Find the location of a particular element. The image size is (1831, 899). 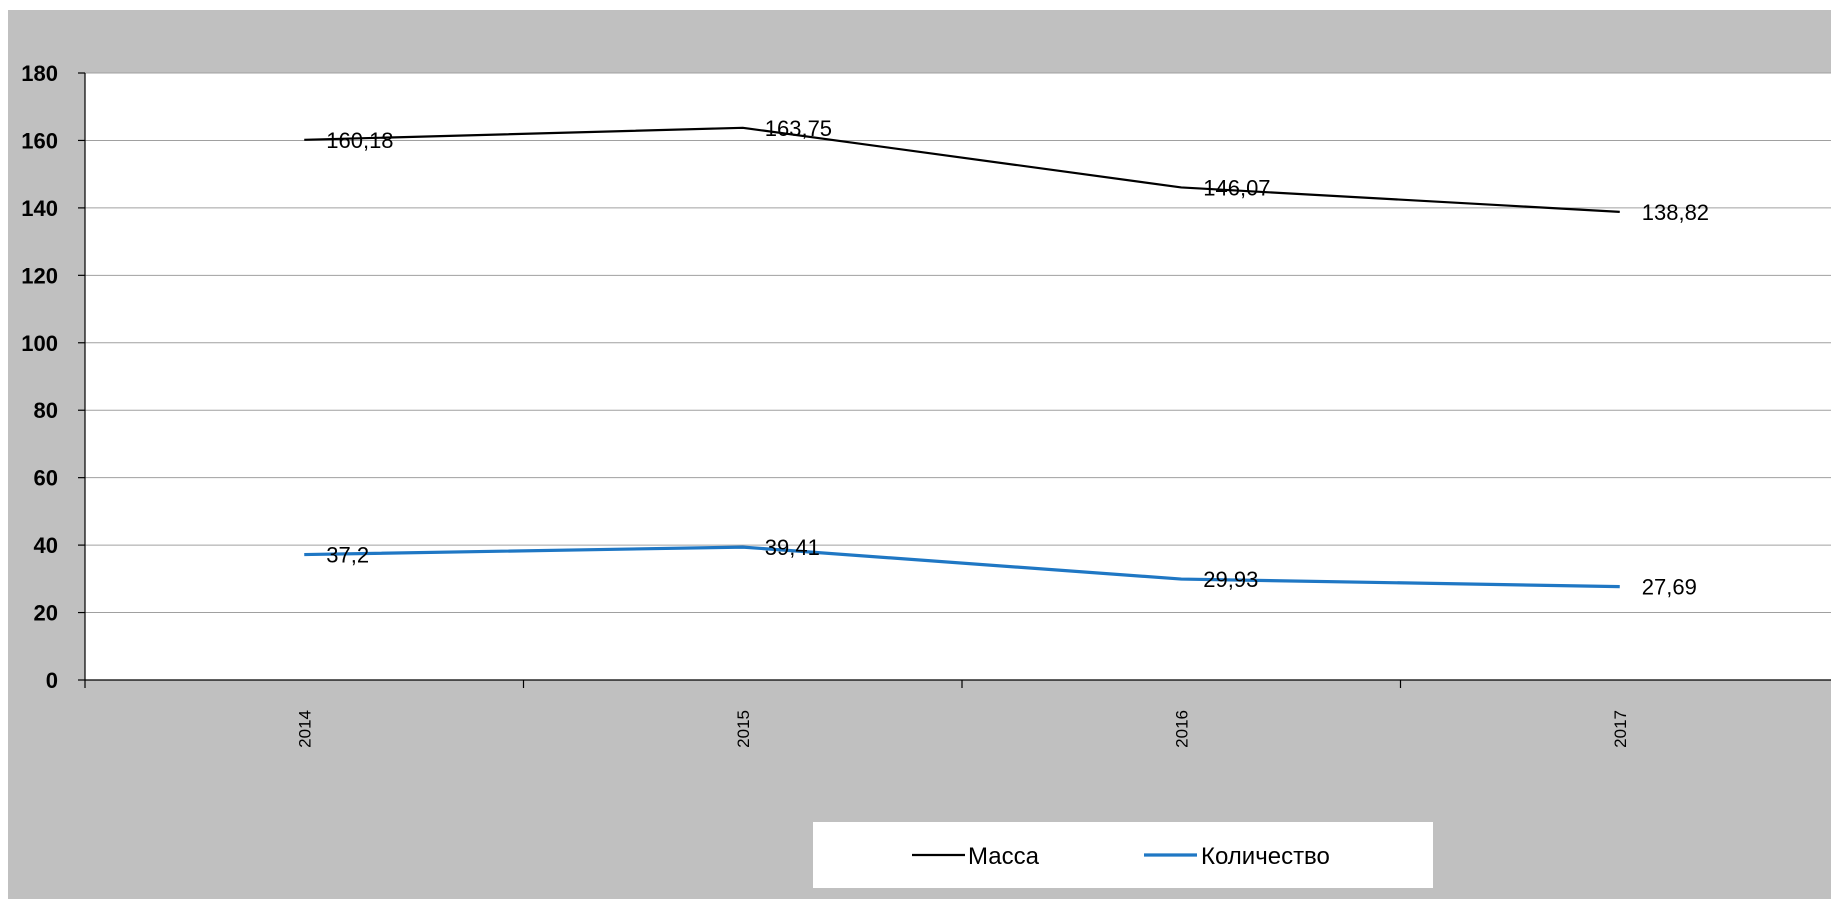

y-tick-label: 120 is located at coordinates (39, 275).